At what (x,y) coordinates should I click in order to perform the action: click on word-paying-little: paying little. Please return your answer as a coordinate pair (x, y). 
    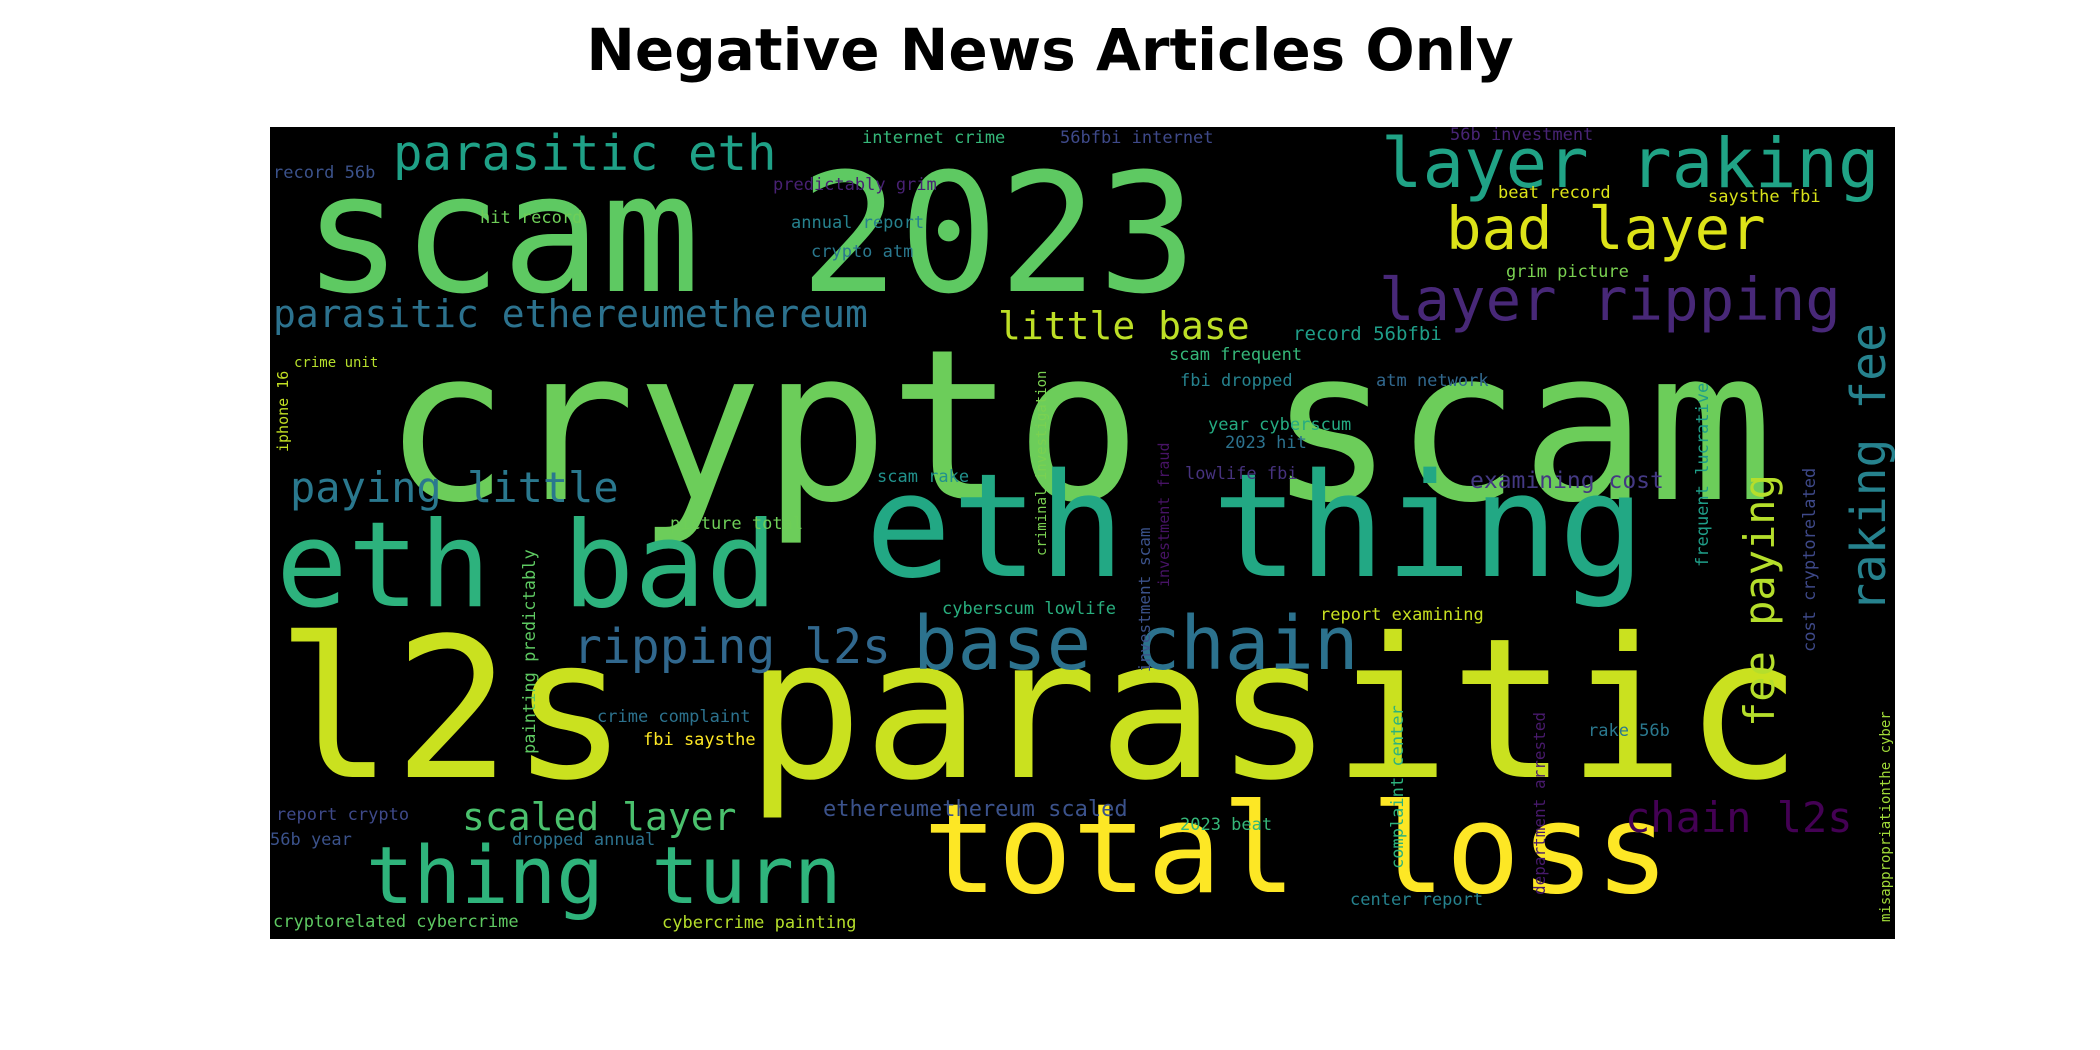
    Looking at the image, I should click on (454, 487).